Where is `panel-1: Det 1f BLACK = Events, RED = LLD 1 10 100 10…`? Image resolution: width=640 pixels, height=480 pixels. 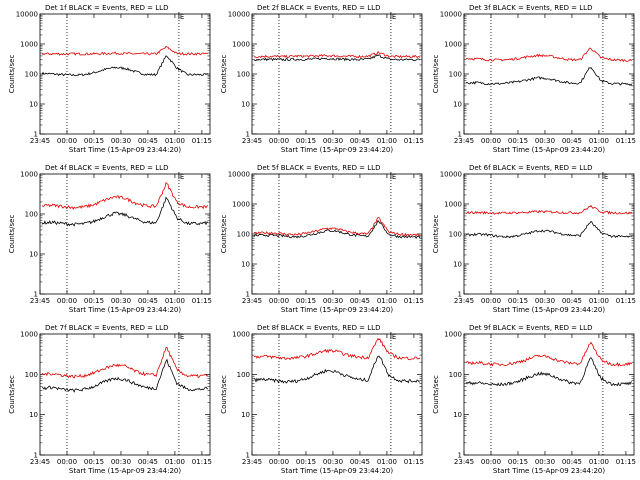
panel-1: Det 1f BLACK = Events, RED = LLD 1 10 100 10… is located at coordinates (110, 79).